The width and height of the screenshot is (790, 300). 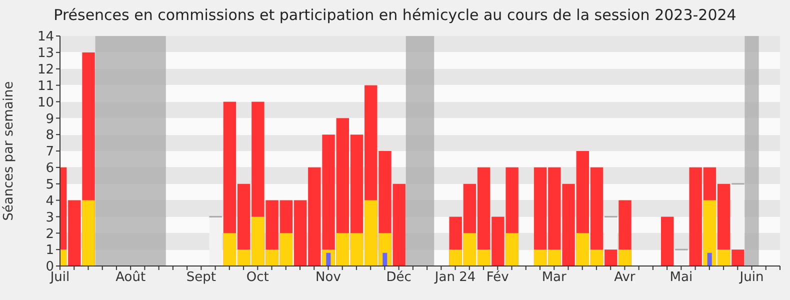 I want to click on y-tick-label: 13, so click(x=45, y=54).